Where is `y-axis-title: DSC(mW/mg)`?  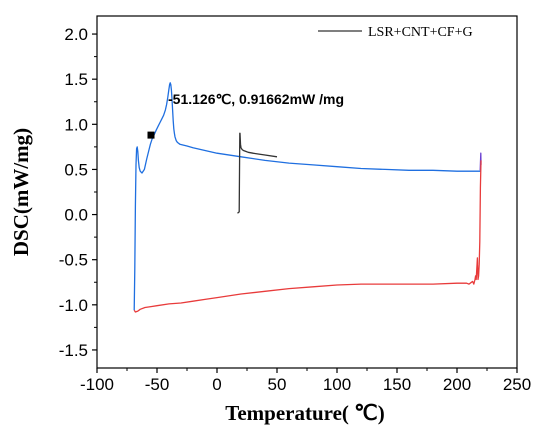 y-axis-title: DSC(mW/mg) is located at coordinates (21, 192).